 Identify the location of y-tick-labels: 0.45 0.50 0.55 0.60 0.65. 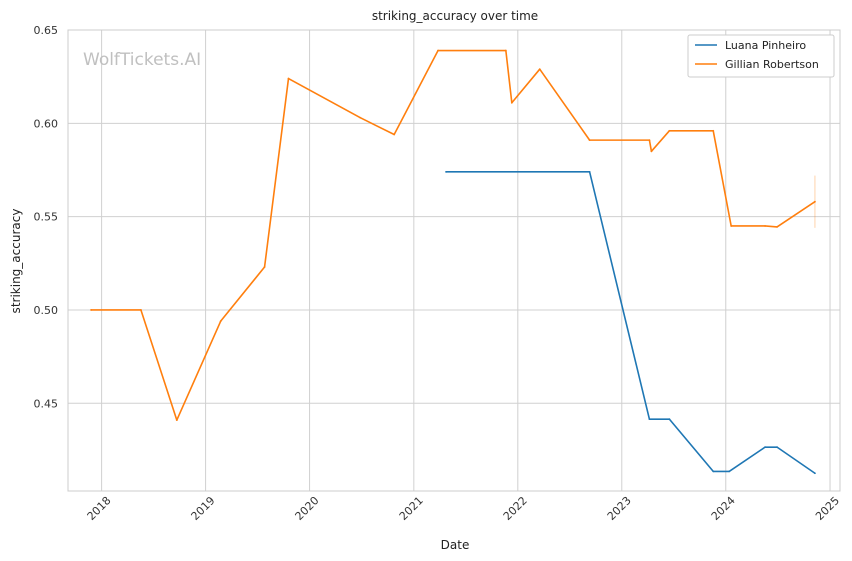
(46, 217).